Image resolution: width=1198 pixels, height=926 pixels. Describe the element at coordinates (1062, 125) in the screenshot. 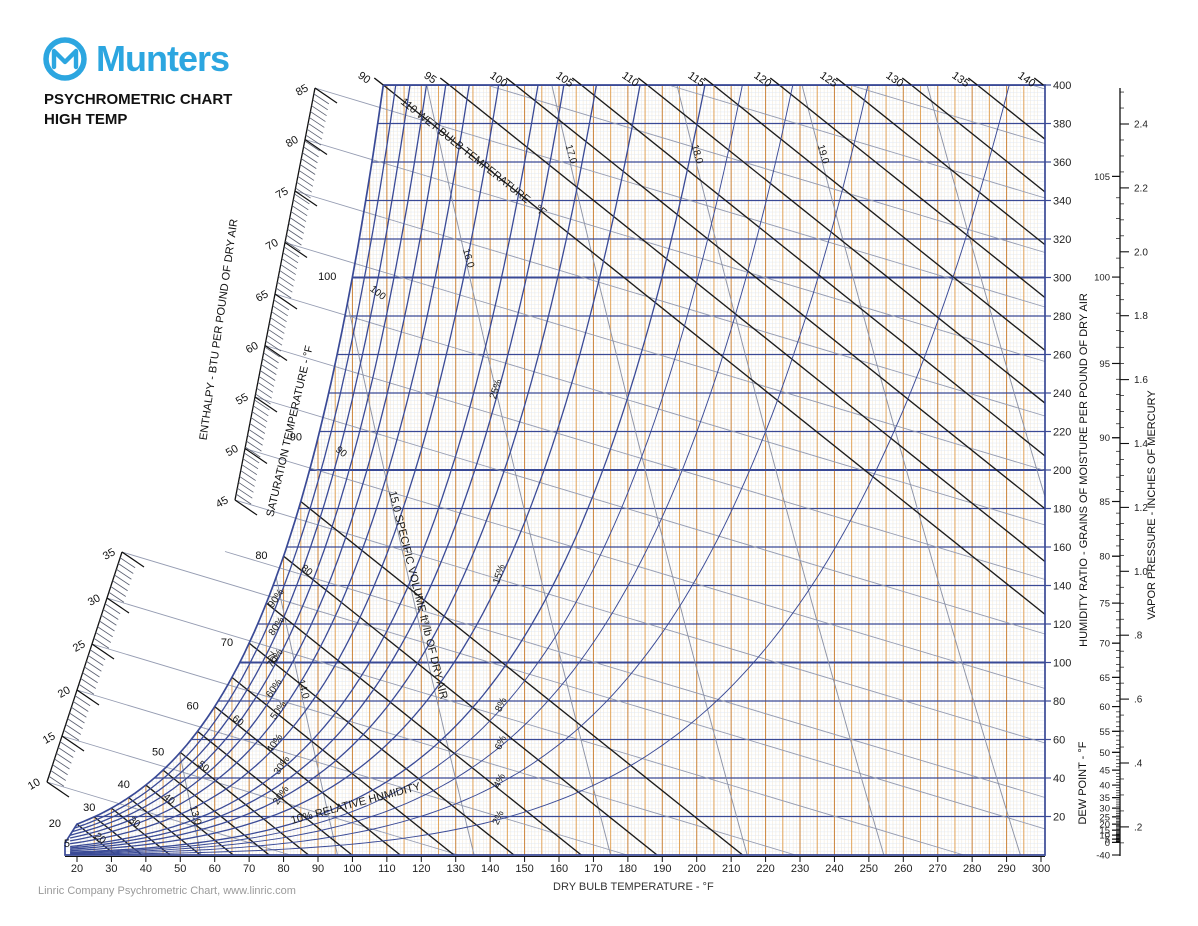

I see `svg-text: 380` at that location.